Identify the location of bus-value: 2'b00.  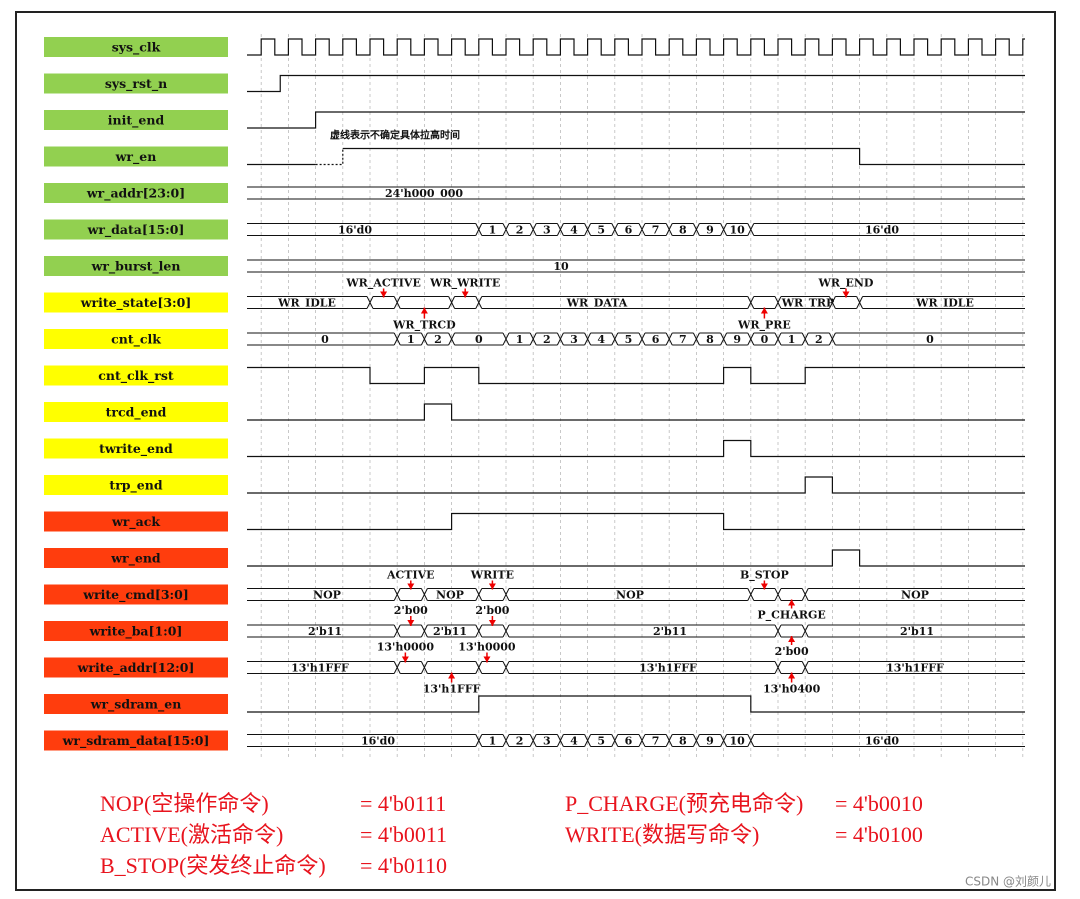
(792, 651).